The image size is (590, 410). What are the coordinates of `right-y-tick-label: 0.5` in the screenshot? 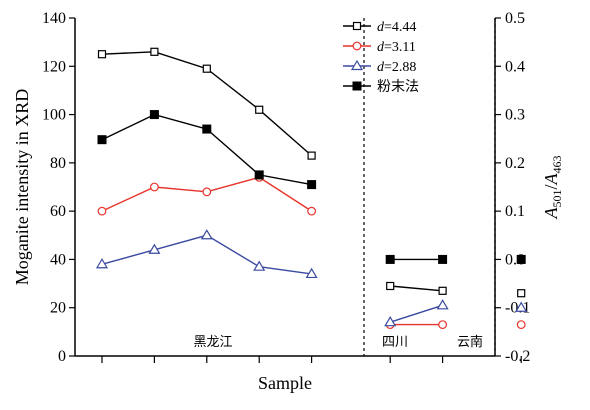 It's located at (515, 18).